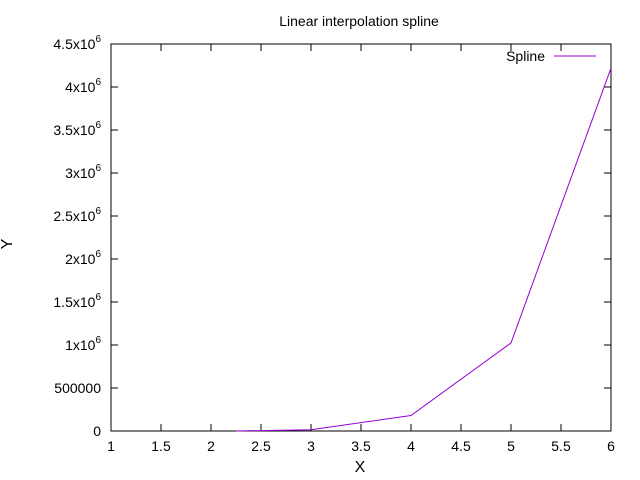 Image resolution: width=640 pixels, height=480 pixels. What do you see at coordinates (511, 446) in the screenshot?
I see `x-tick-label: 5` at bounding box center [511, 446].